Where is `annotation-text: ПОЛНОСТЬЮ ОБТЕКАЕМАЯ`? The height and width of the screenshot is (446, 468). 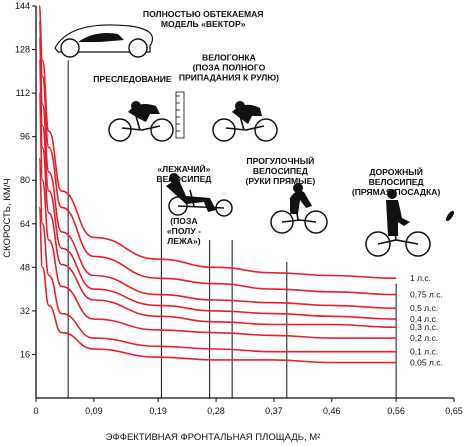
annotation-text: ПОЛНОСТЬЮ ОБТЕКАЕМАЯ is located at coordinates (203, 14).